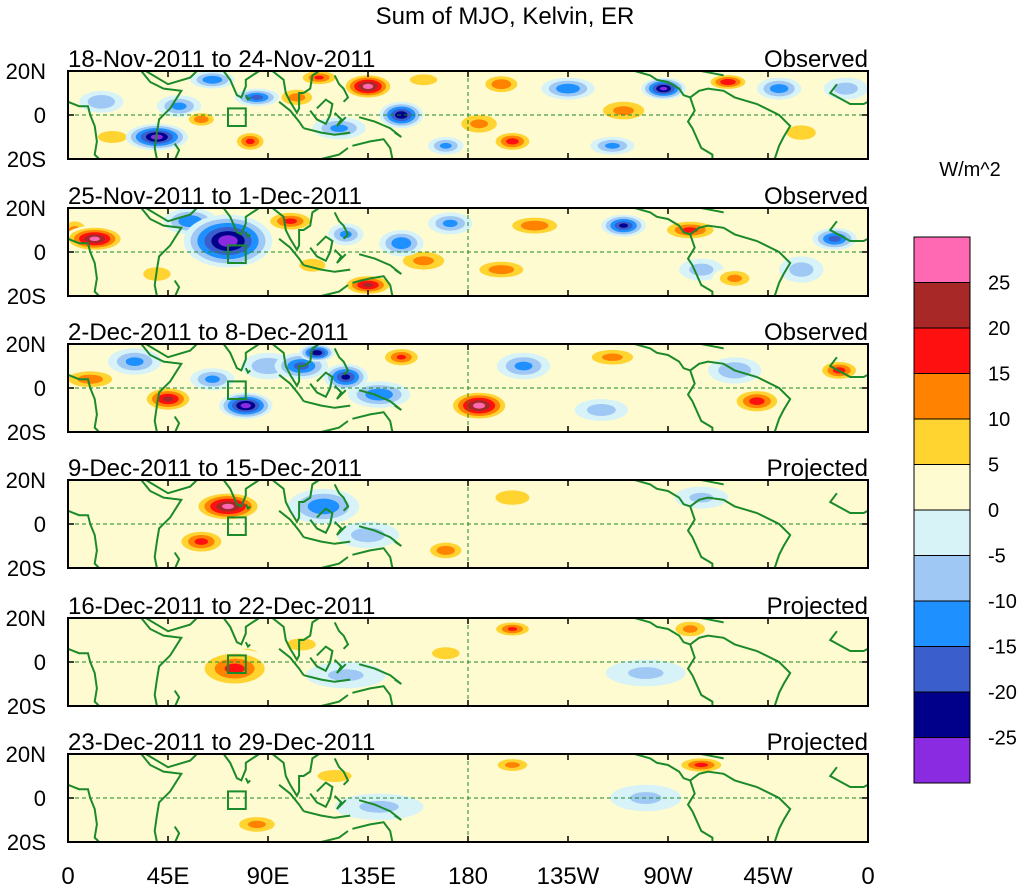  Describe the element at coordinates (999, 375) in the screenshot. I see `colorbar-tick-label: 15` at that location.